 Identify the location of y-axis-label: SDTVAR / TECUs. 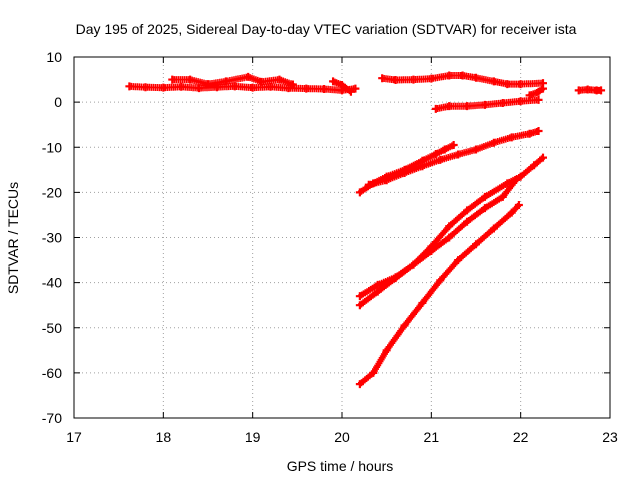
(13, 238).